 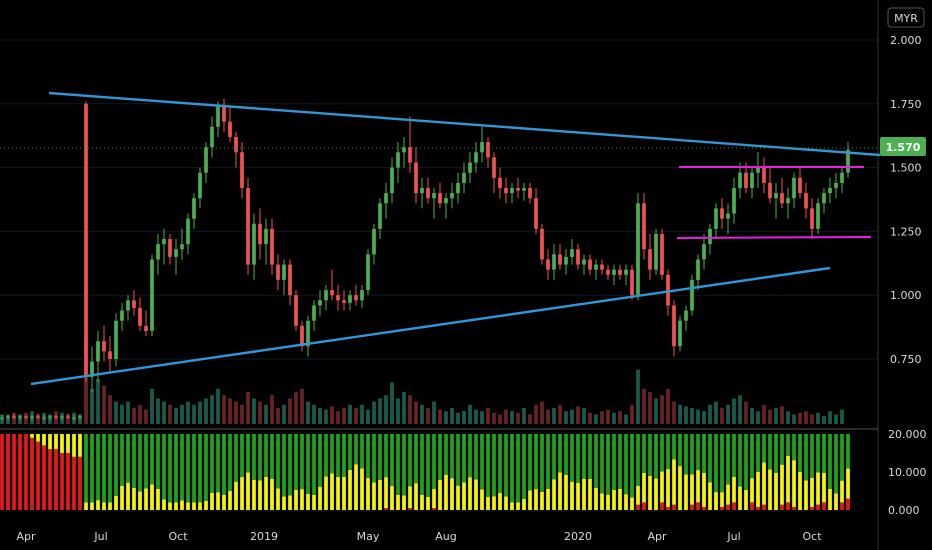 I want to click on time-tick-label: Jul, so click(x=733, y=536).